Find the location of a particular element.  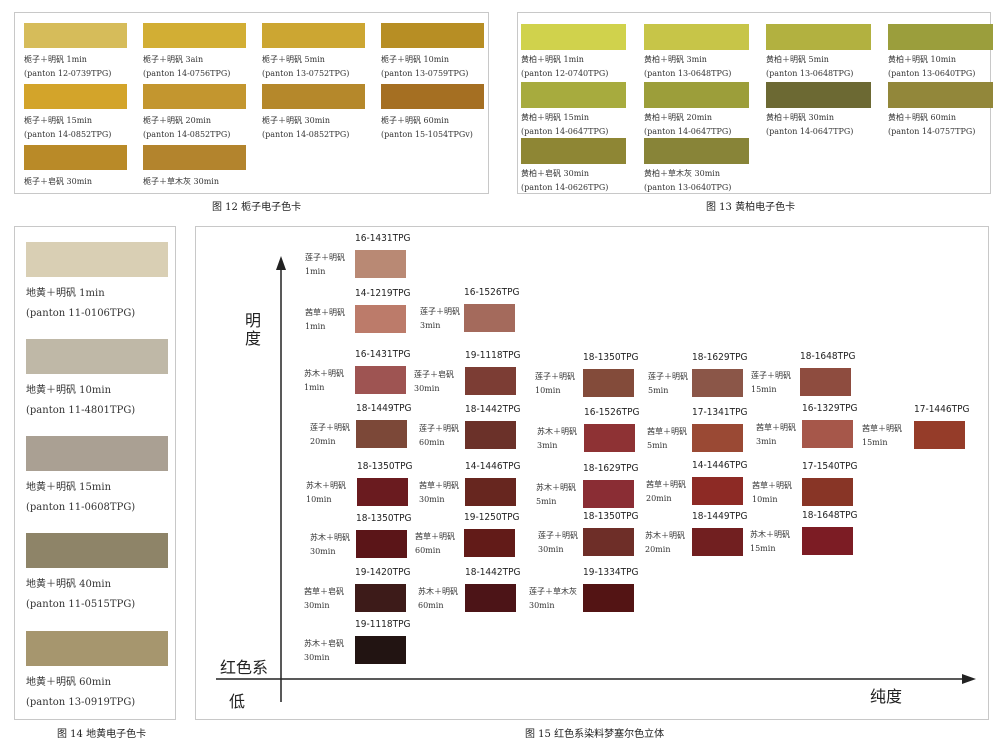

swatch-code: (panton 13-0648TPG) is located at coordinates (688, 73).